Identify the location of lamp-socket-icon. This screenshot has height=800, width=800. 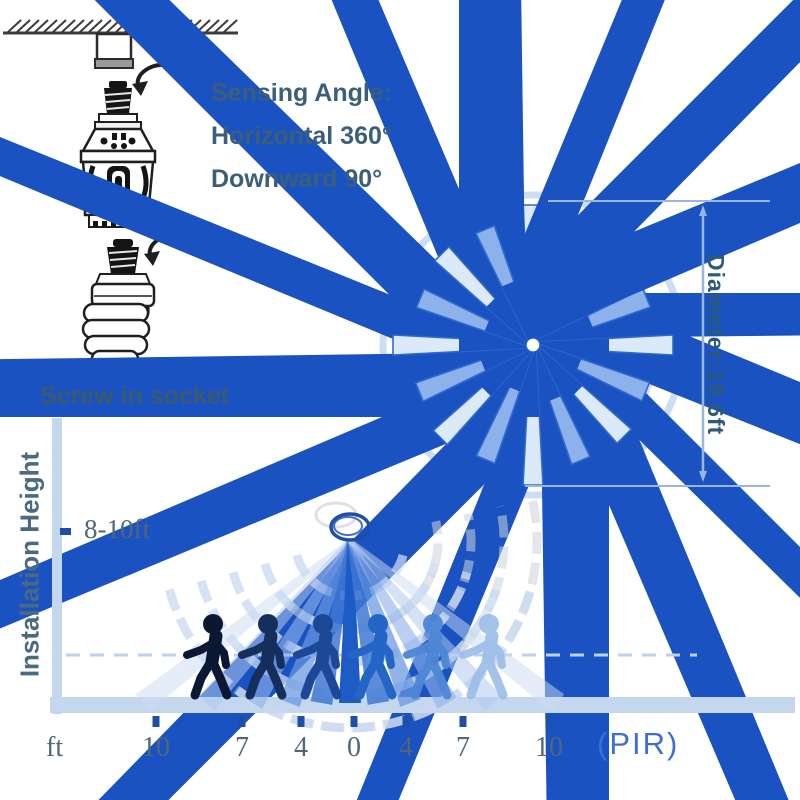
(114, 50).